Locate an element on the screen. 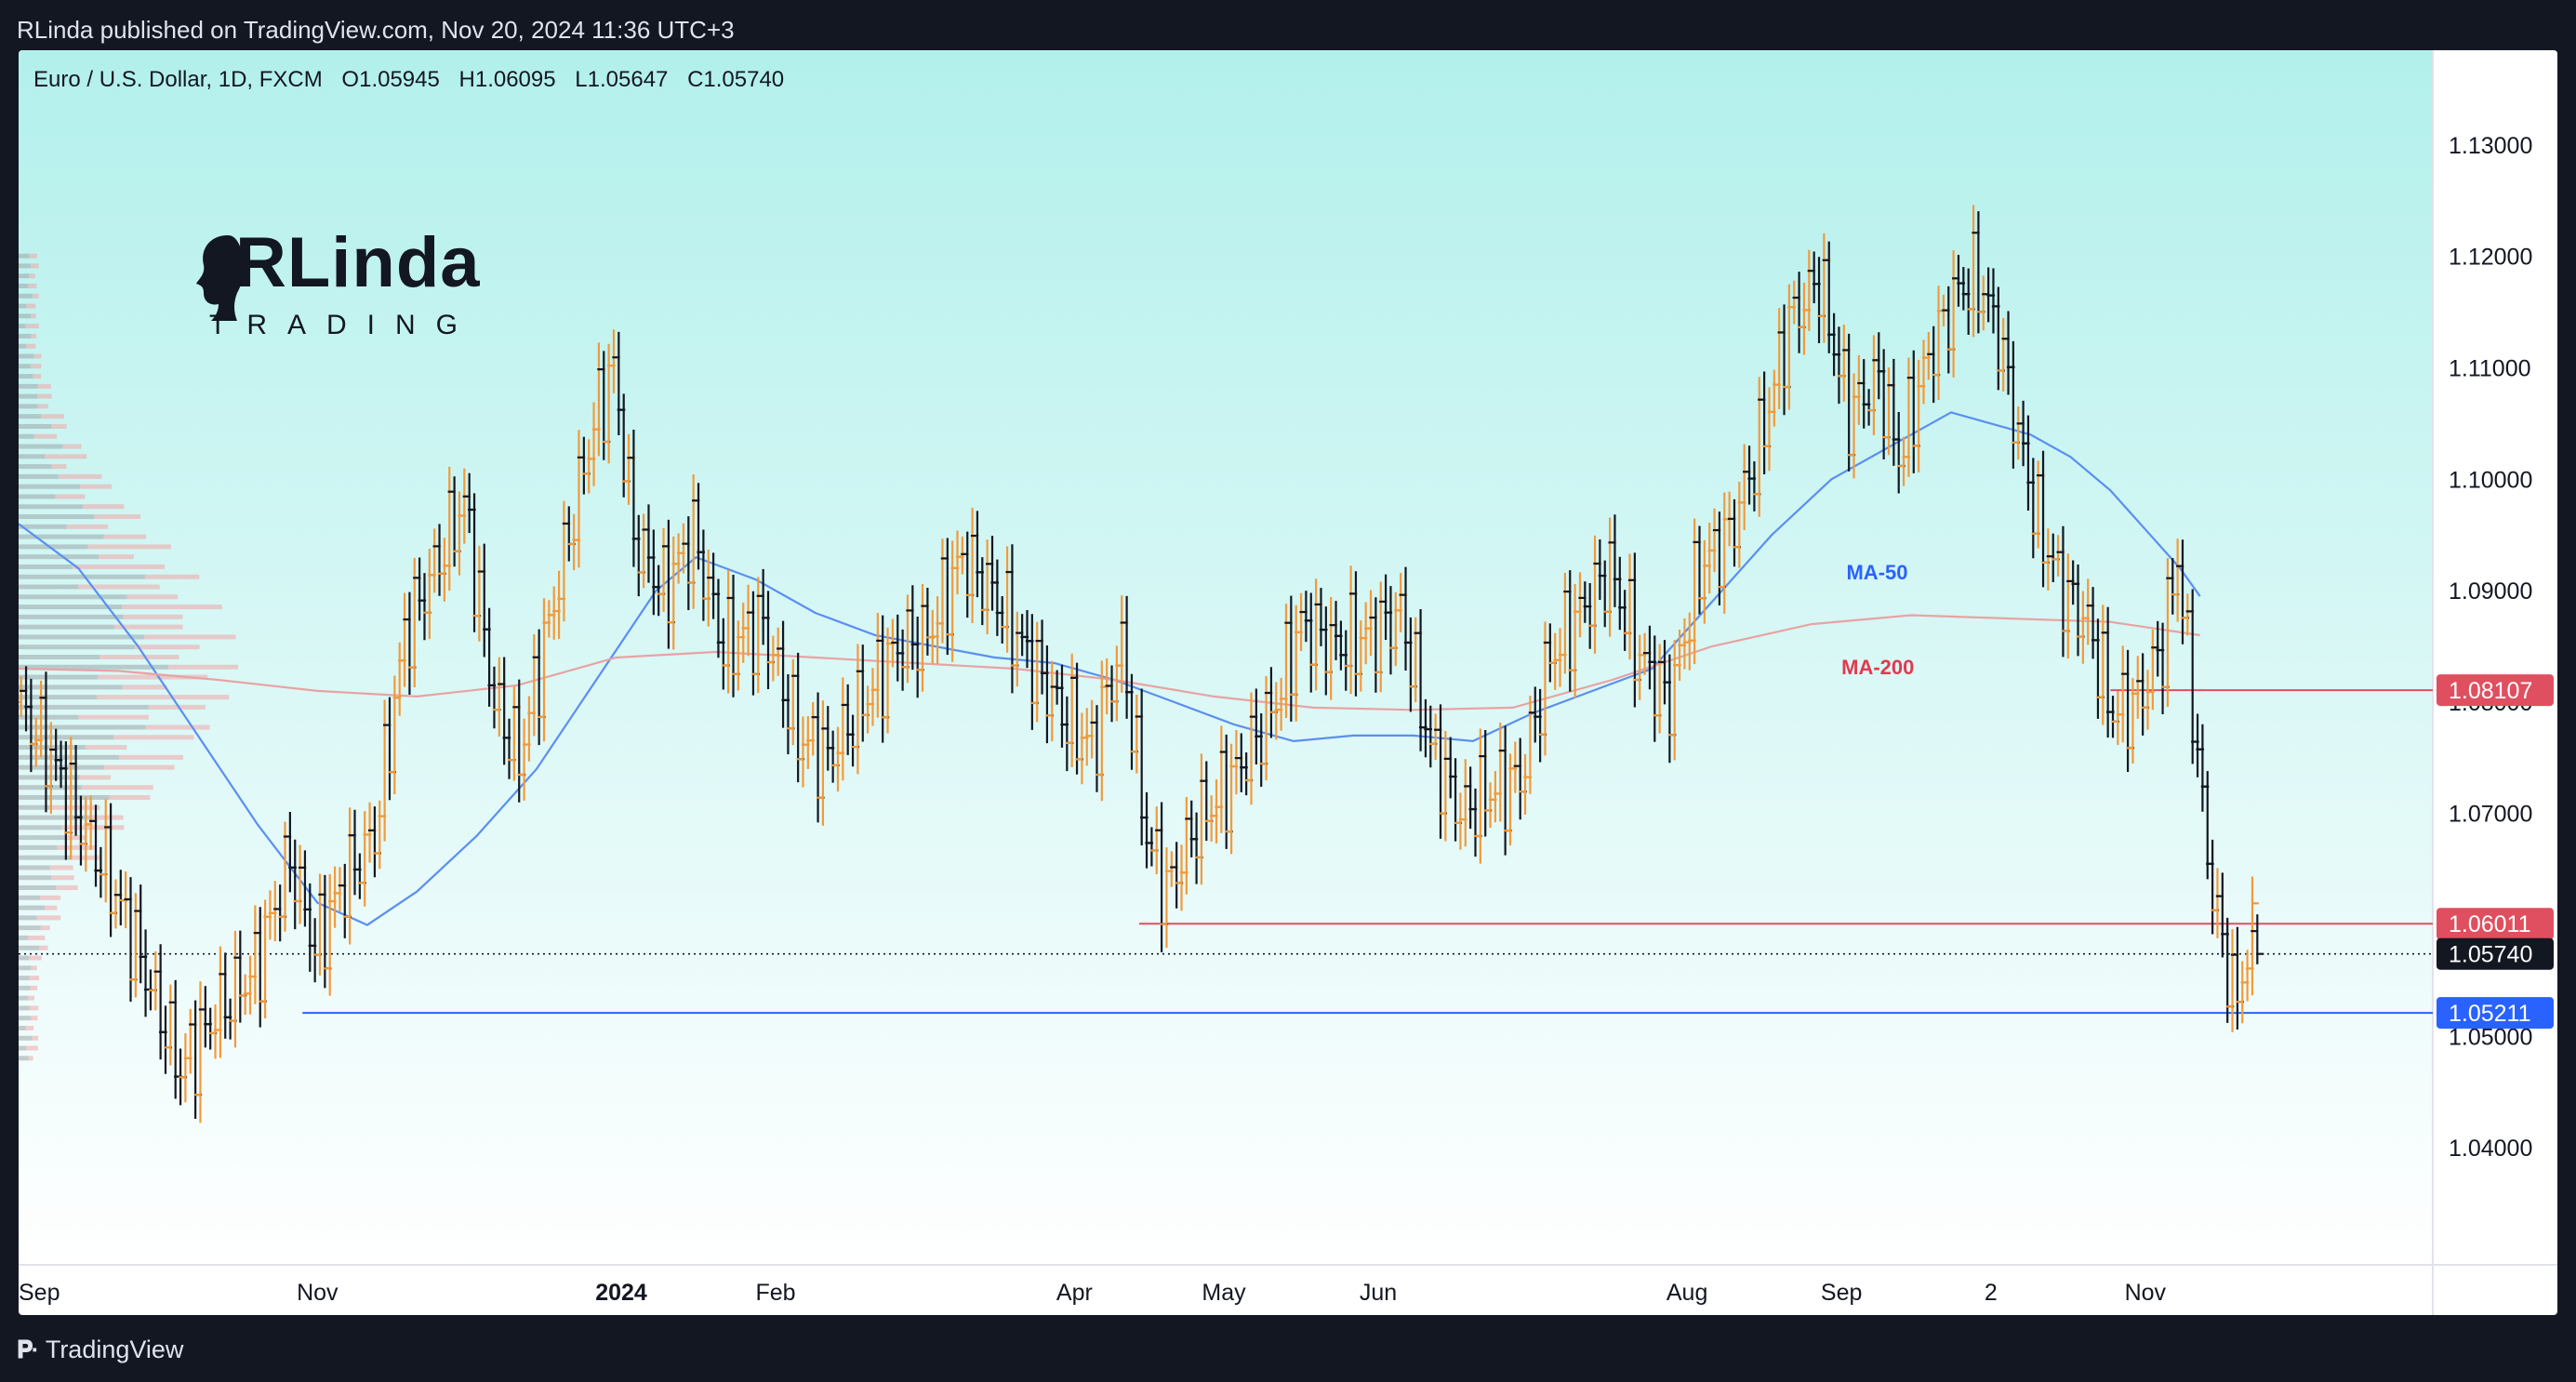 This screenshot has height=1382, width=2576. x-tick-label: Aug is located at coordinates (1686, 1293).